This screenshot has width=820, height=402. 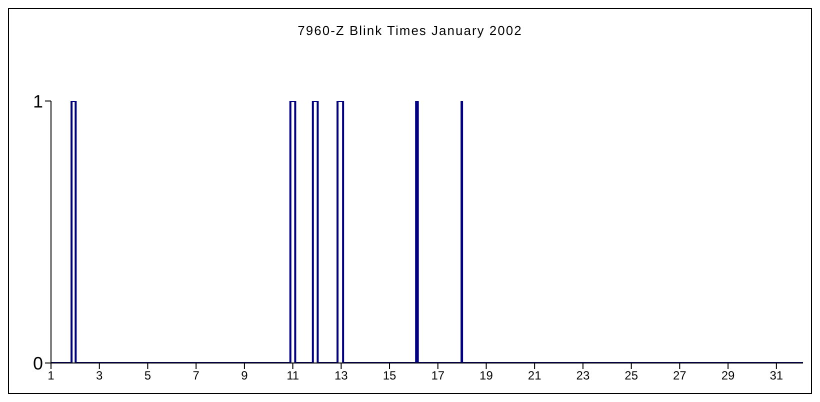 I want to click on x-tick-label: 7, so click(x=196, y=375).